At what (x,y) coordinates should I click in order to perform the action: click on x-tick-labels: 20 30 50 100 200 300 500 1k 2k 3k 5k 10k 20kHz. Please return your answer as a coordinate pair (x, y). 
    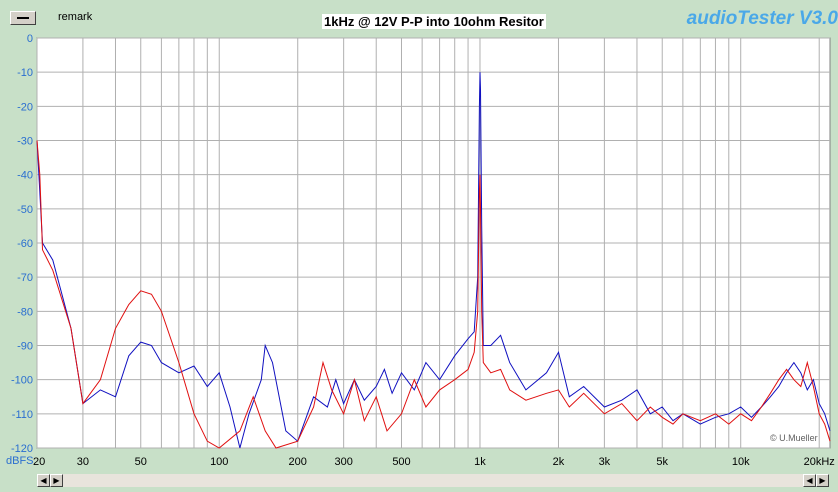
    Looking at the image, I should click on (434, 462).